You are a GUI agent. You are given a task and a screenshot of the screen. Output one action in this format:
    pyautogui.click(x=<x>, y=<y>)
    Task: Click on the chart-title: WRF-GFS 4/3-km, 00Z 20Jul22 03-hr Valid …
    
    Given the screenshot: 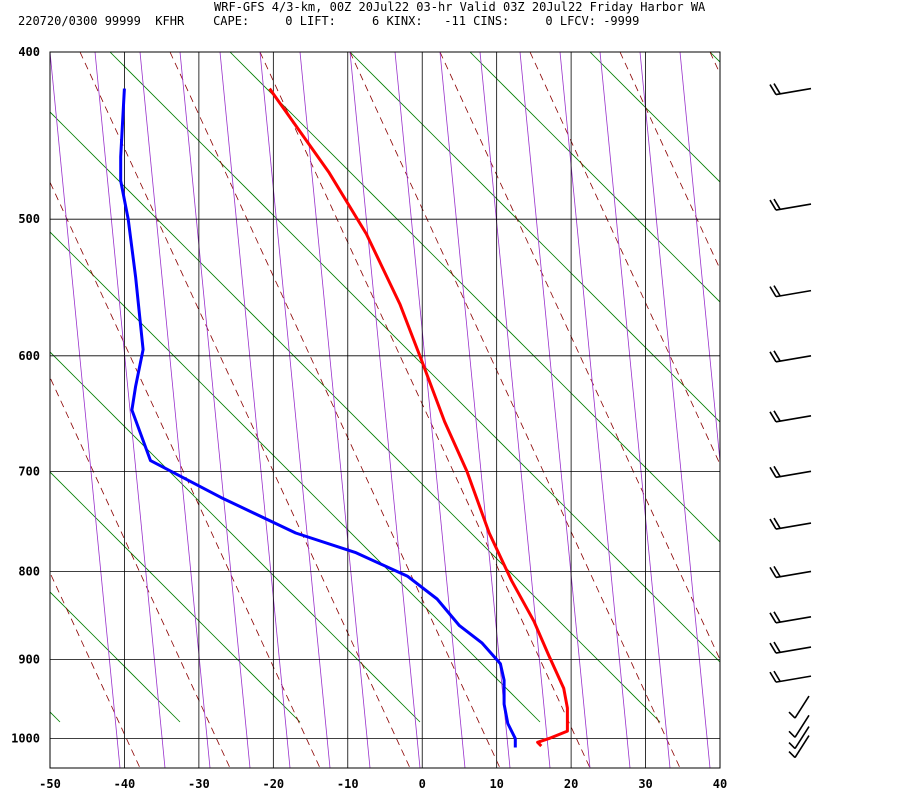 What is the action you would take?
    pyautogui.click(x=460, y=7)
    